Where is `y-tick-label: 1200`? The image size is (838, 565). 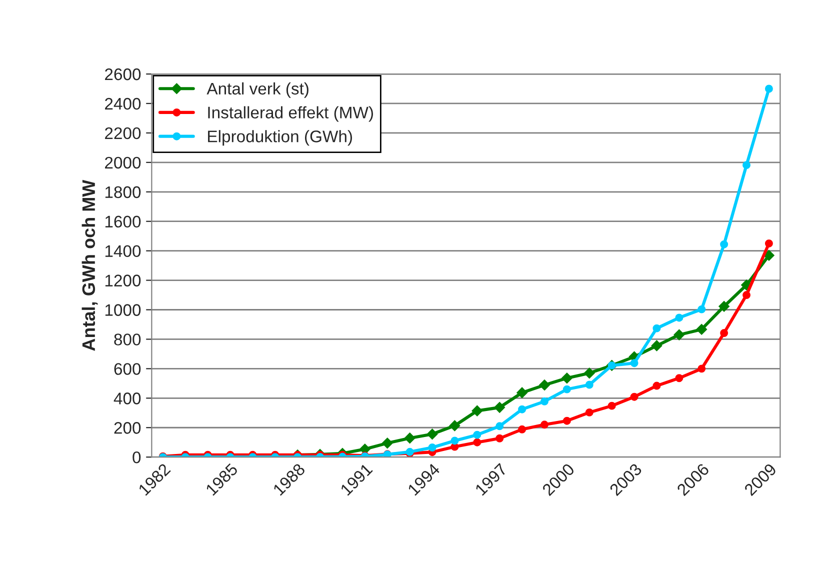 y-tick-label: 1200 is located at coordinates (123, 280).